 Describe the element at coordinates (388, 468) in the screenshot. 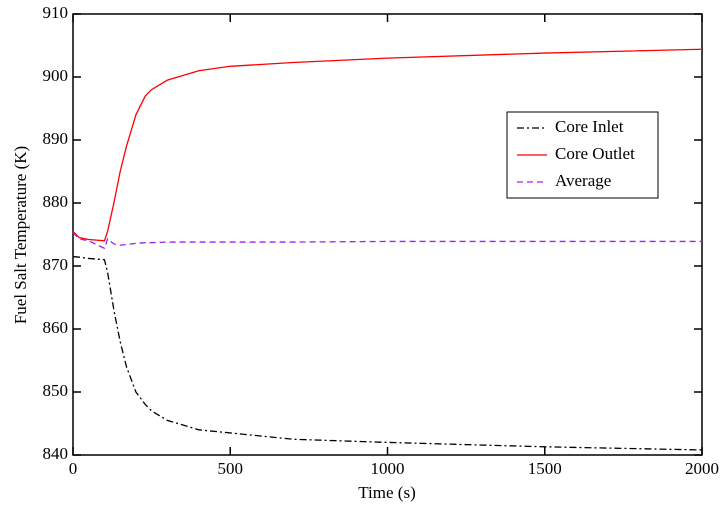

I see `x-tick-label: 1000` at that location.